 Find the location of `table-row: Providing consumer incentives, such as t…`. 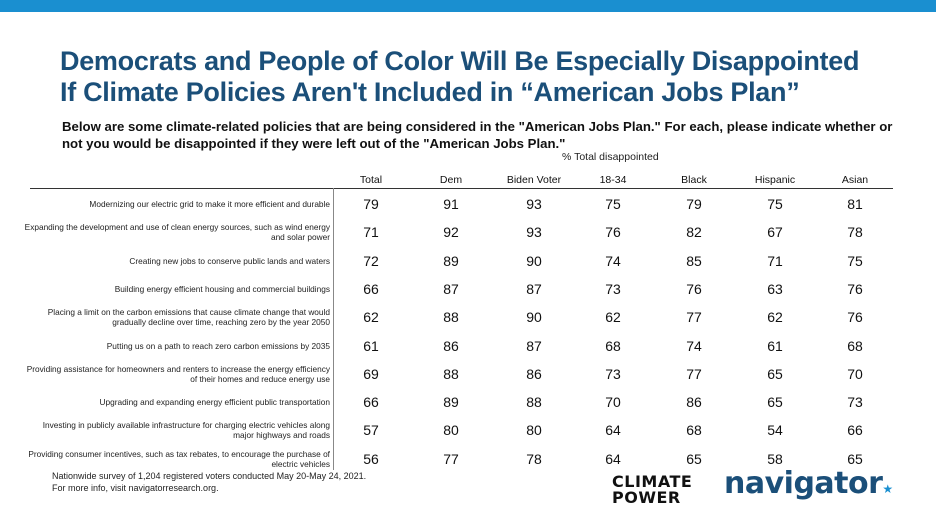

table-row: Providing consumer incentives, such as t… is located at coordinates (468, 459).